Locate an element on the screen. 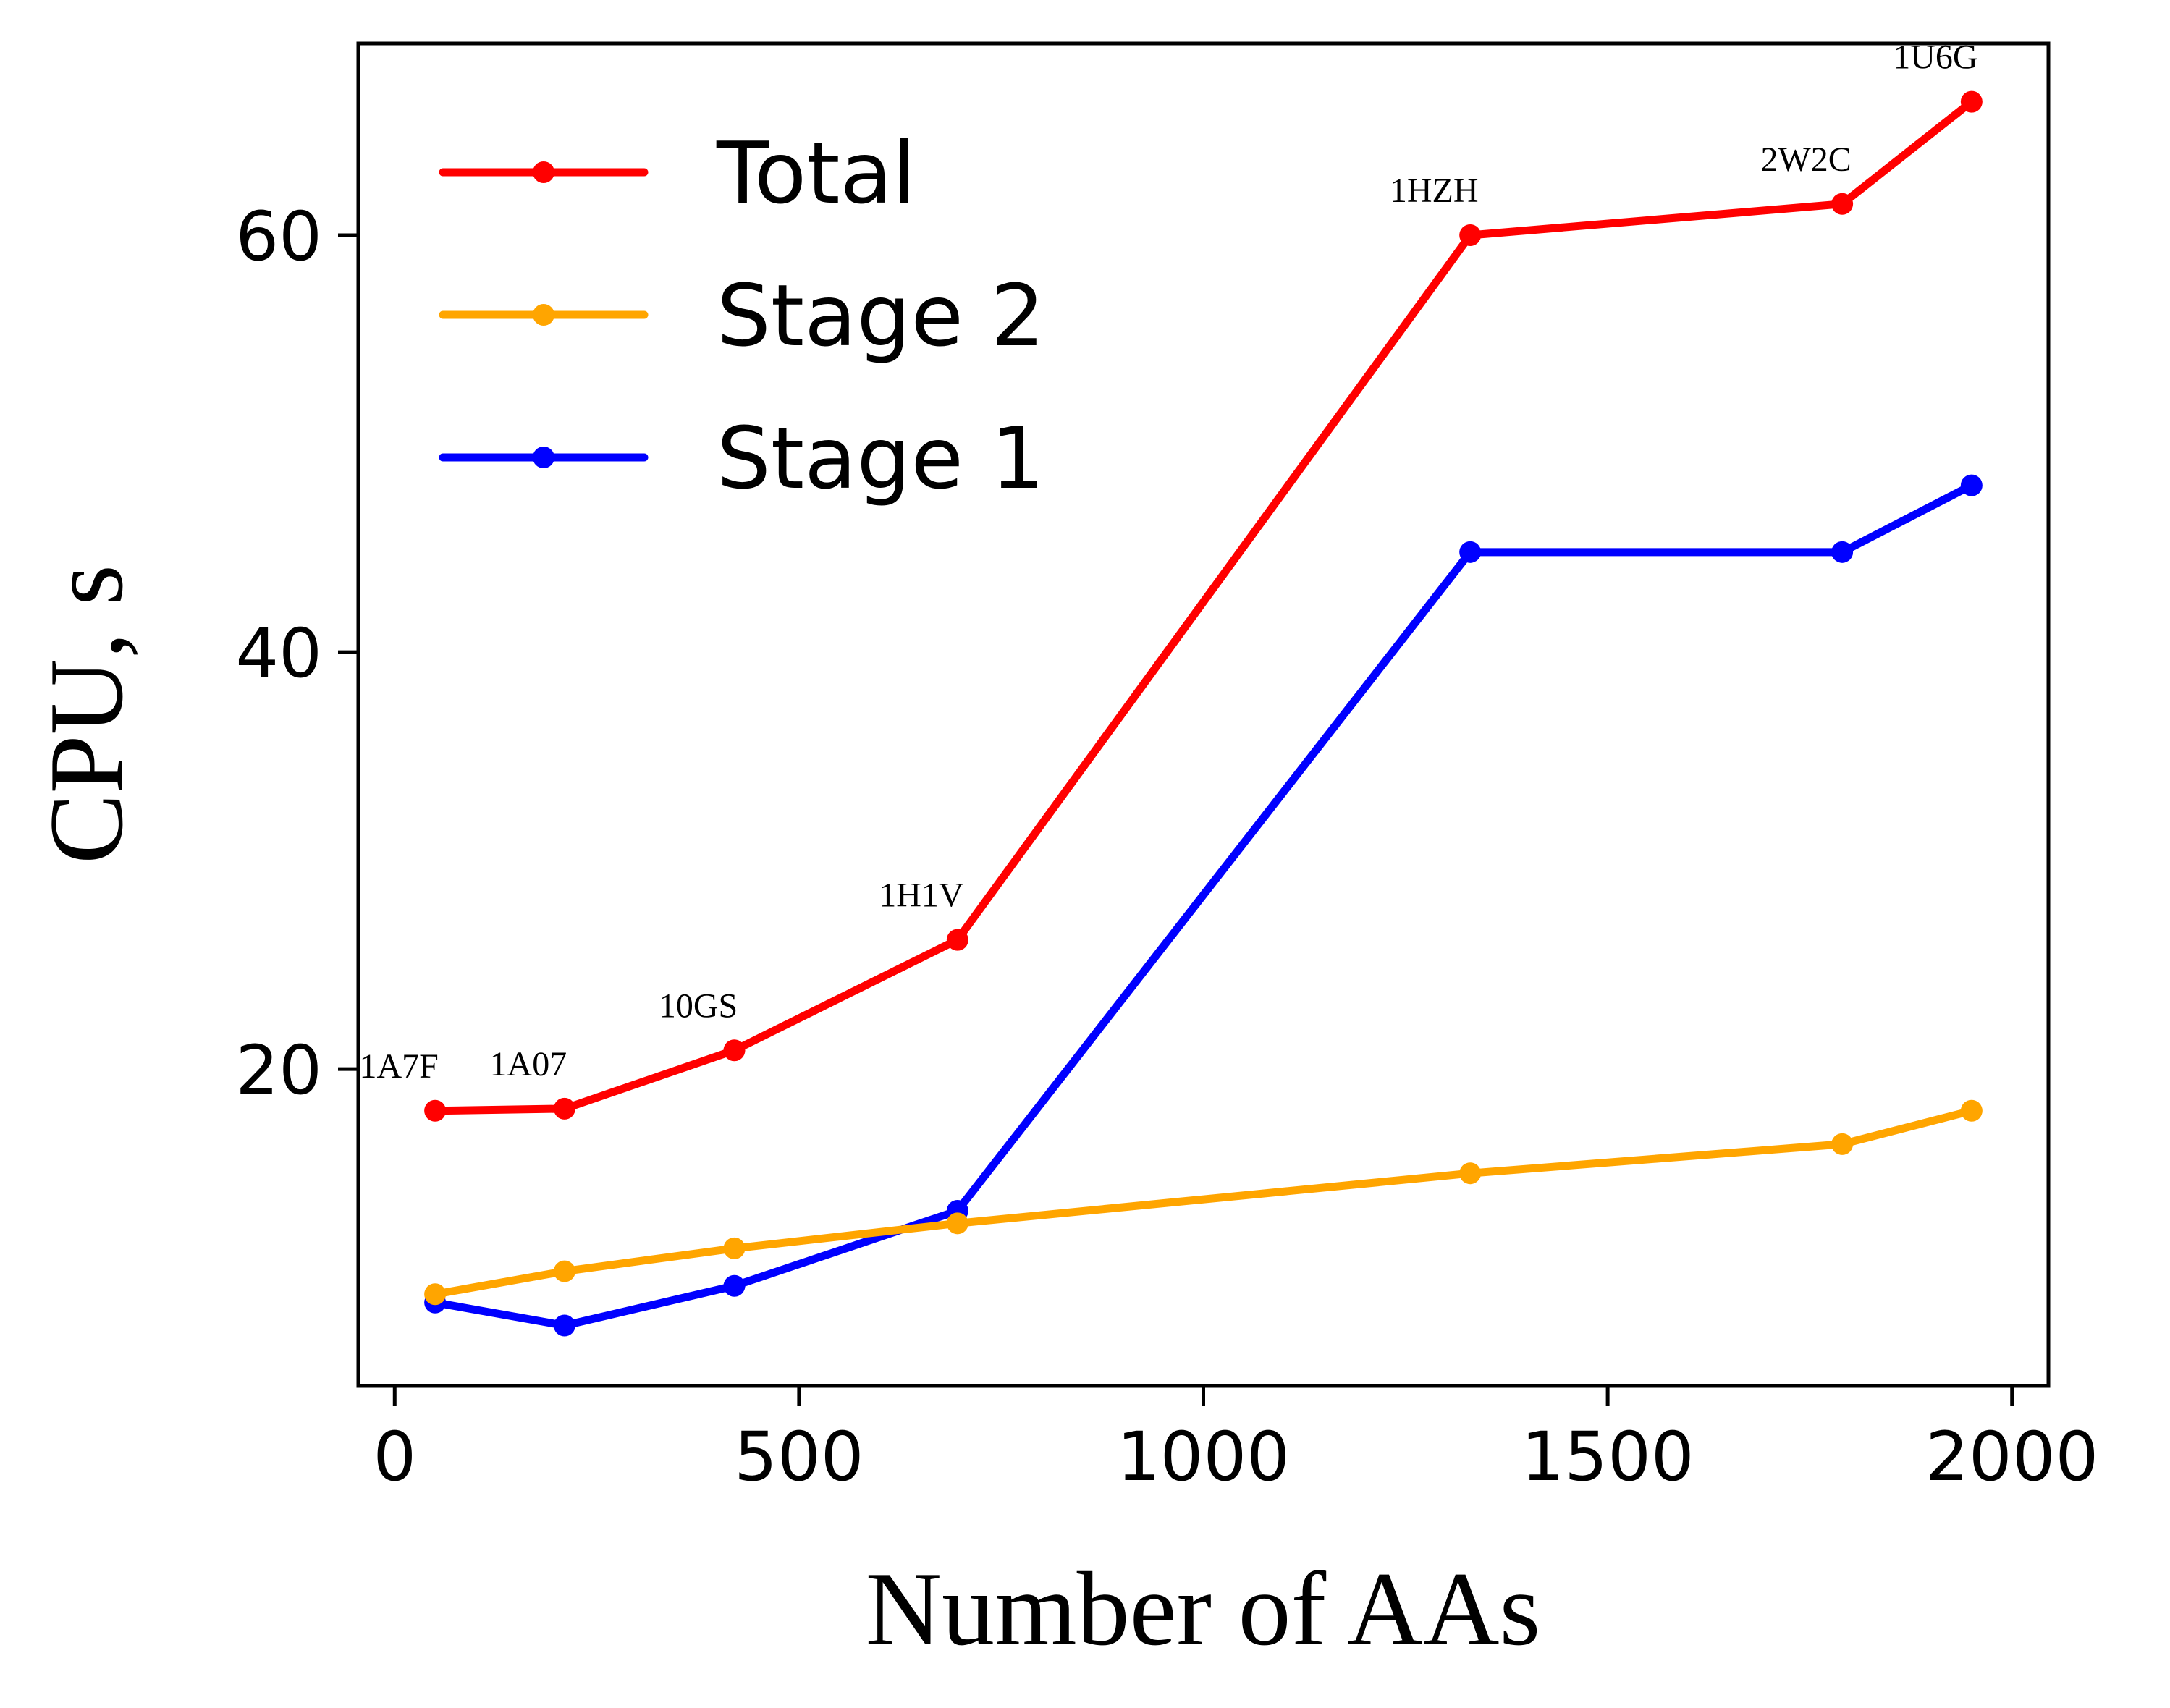  legend-item-stage-1: Stage 1 is located at coordinates (742, 458).